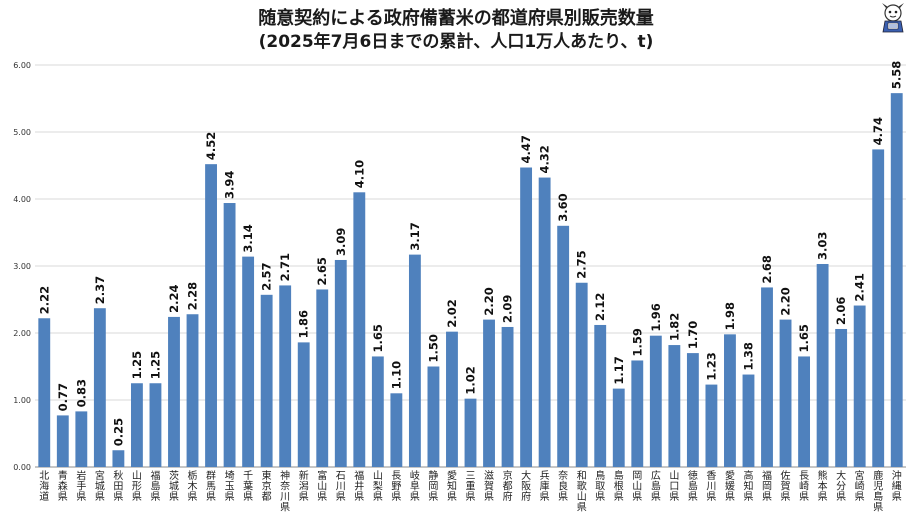 This screenshot has height=513, width=912. I want to click on data-label: 2.41, so click(860, 287).